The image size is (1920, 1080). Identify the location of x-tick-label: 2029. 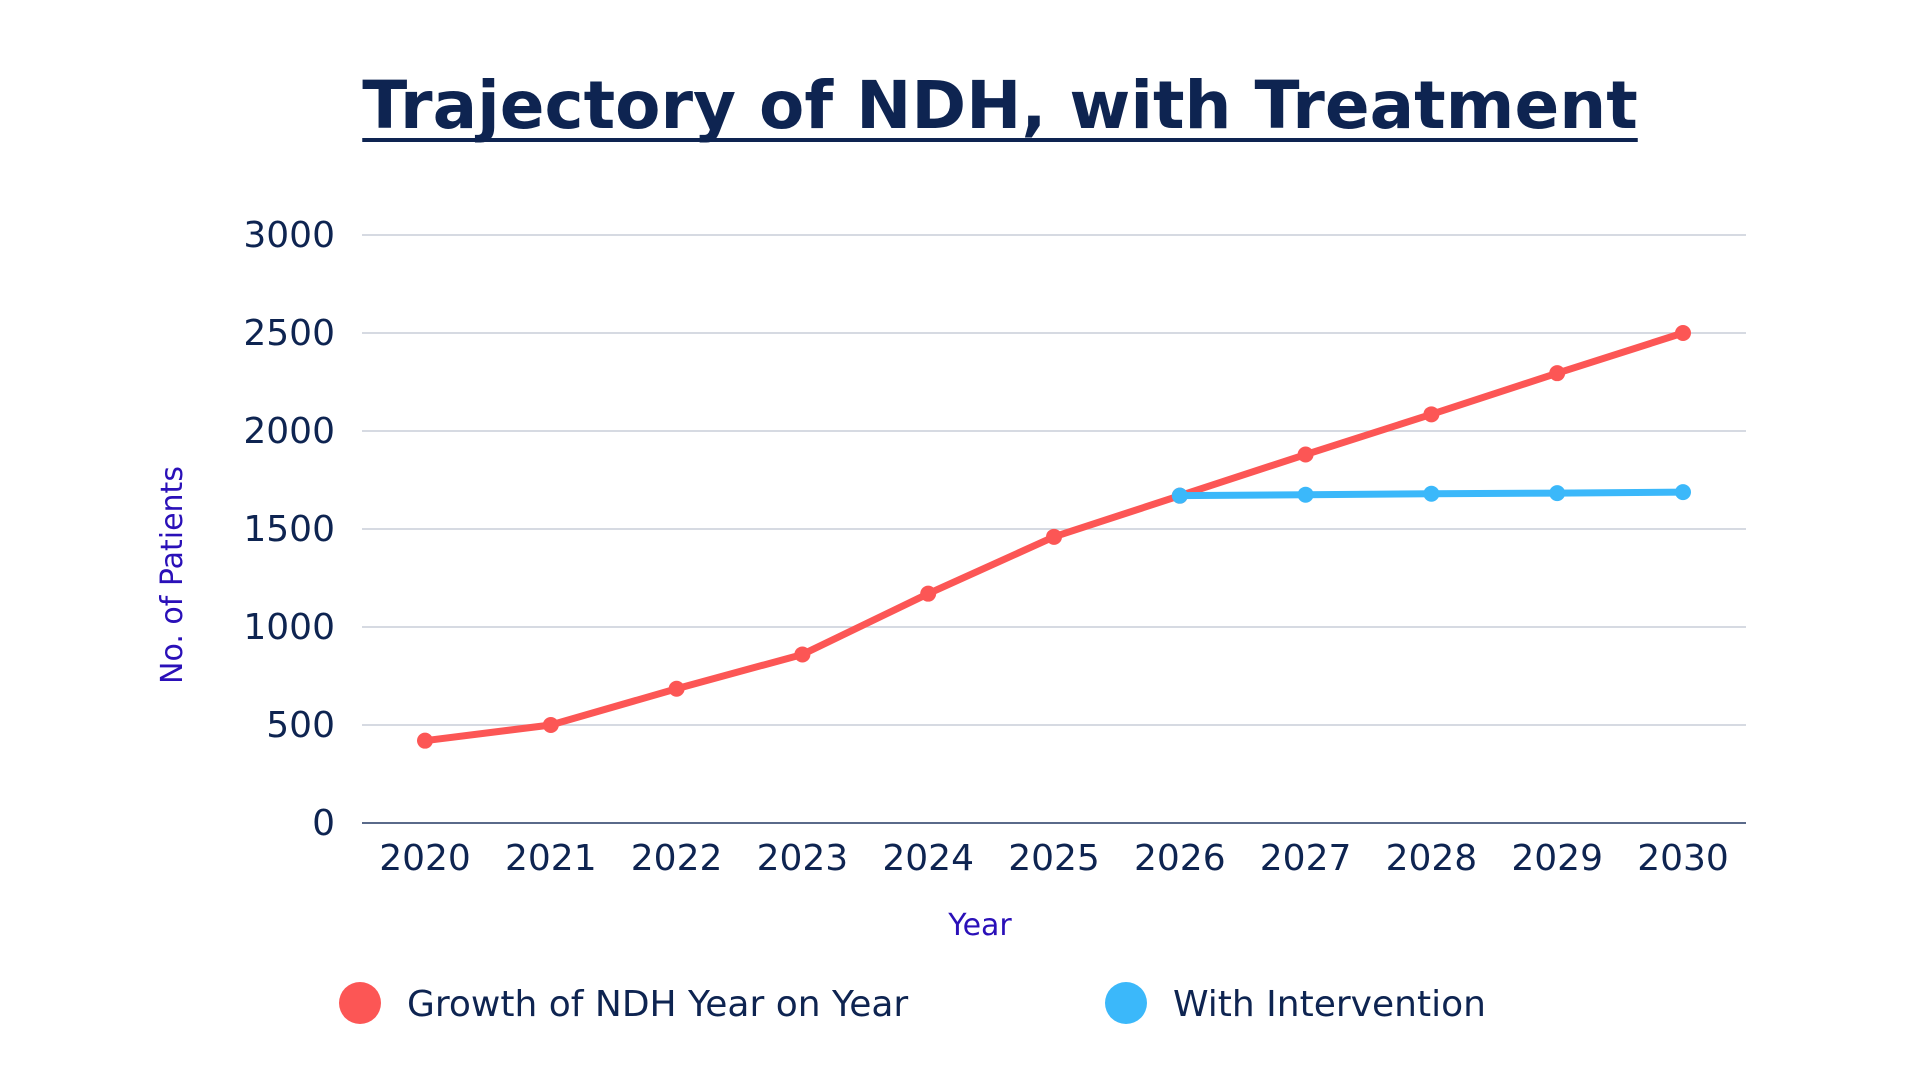
(1557, 858).